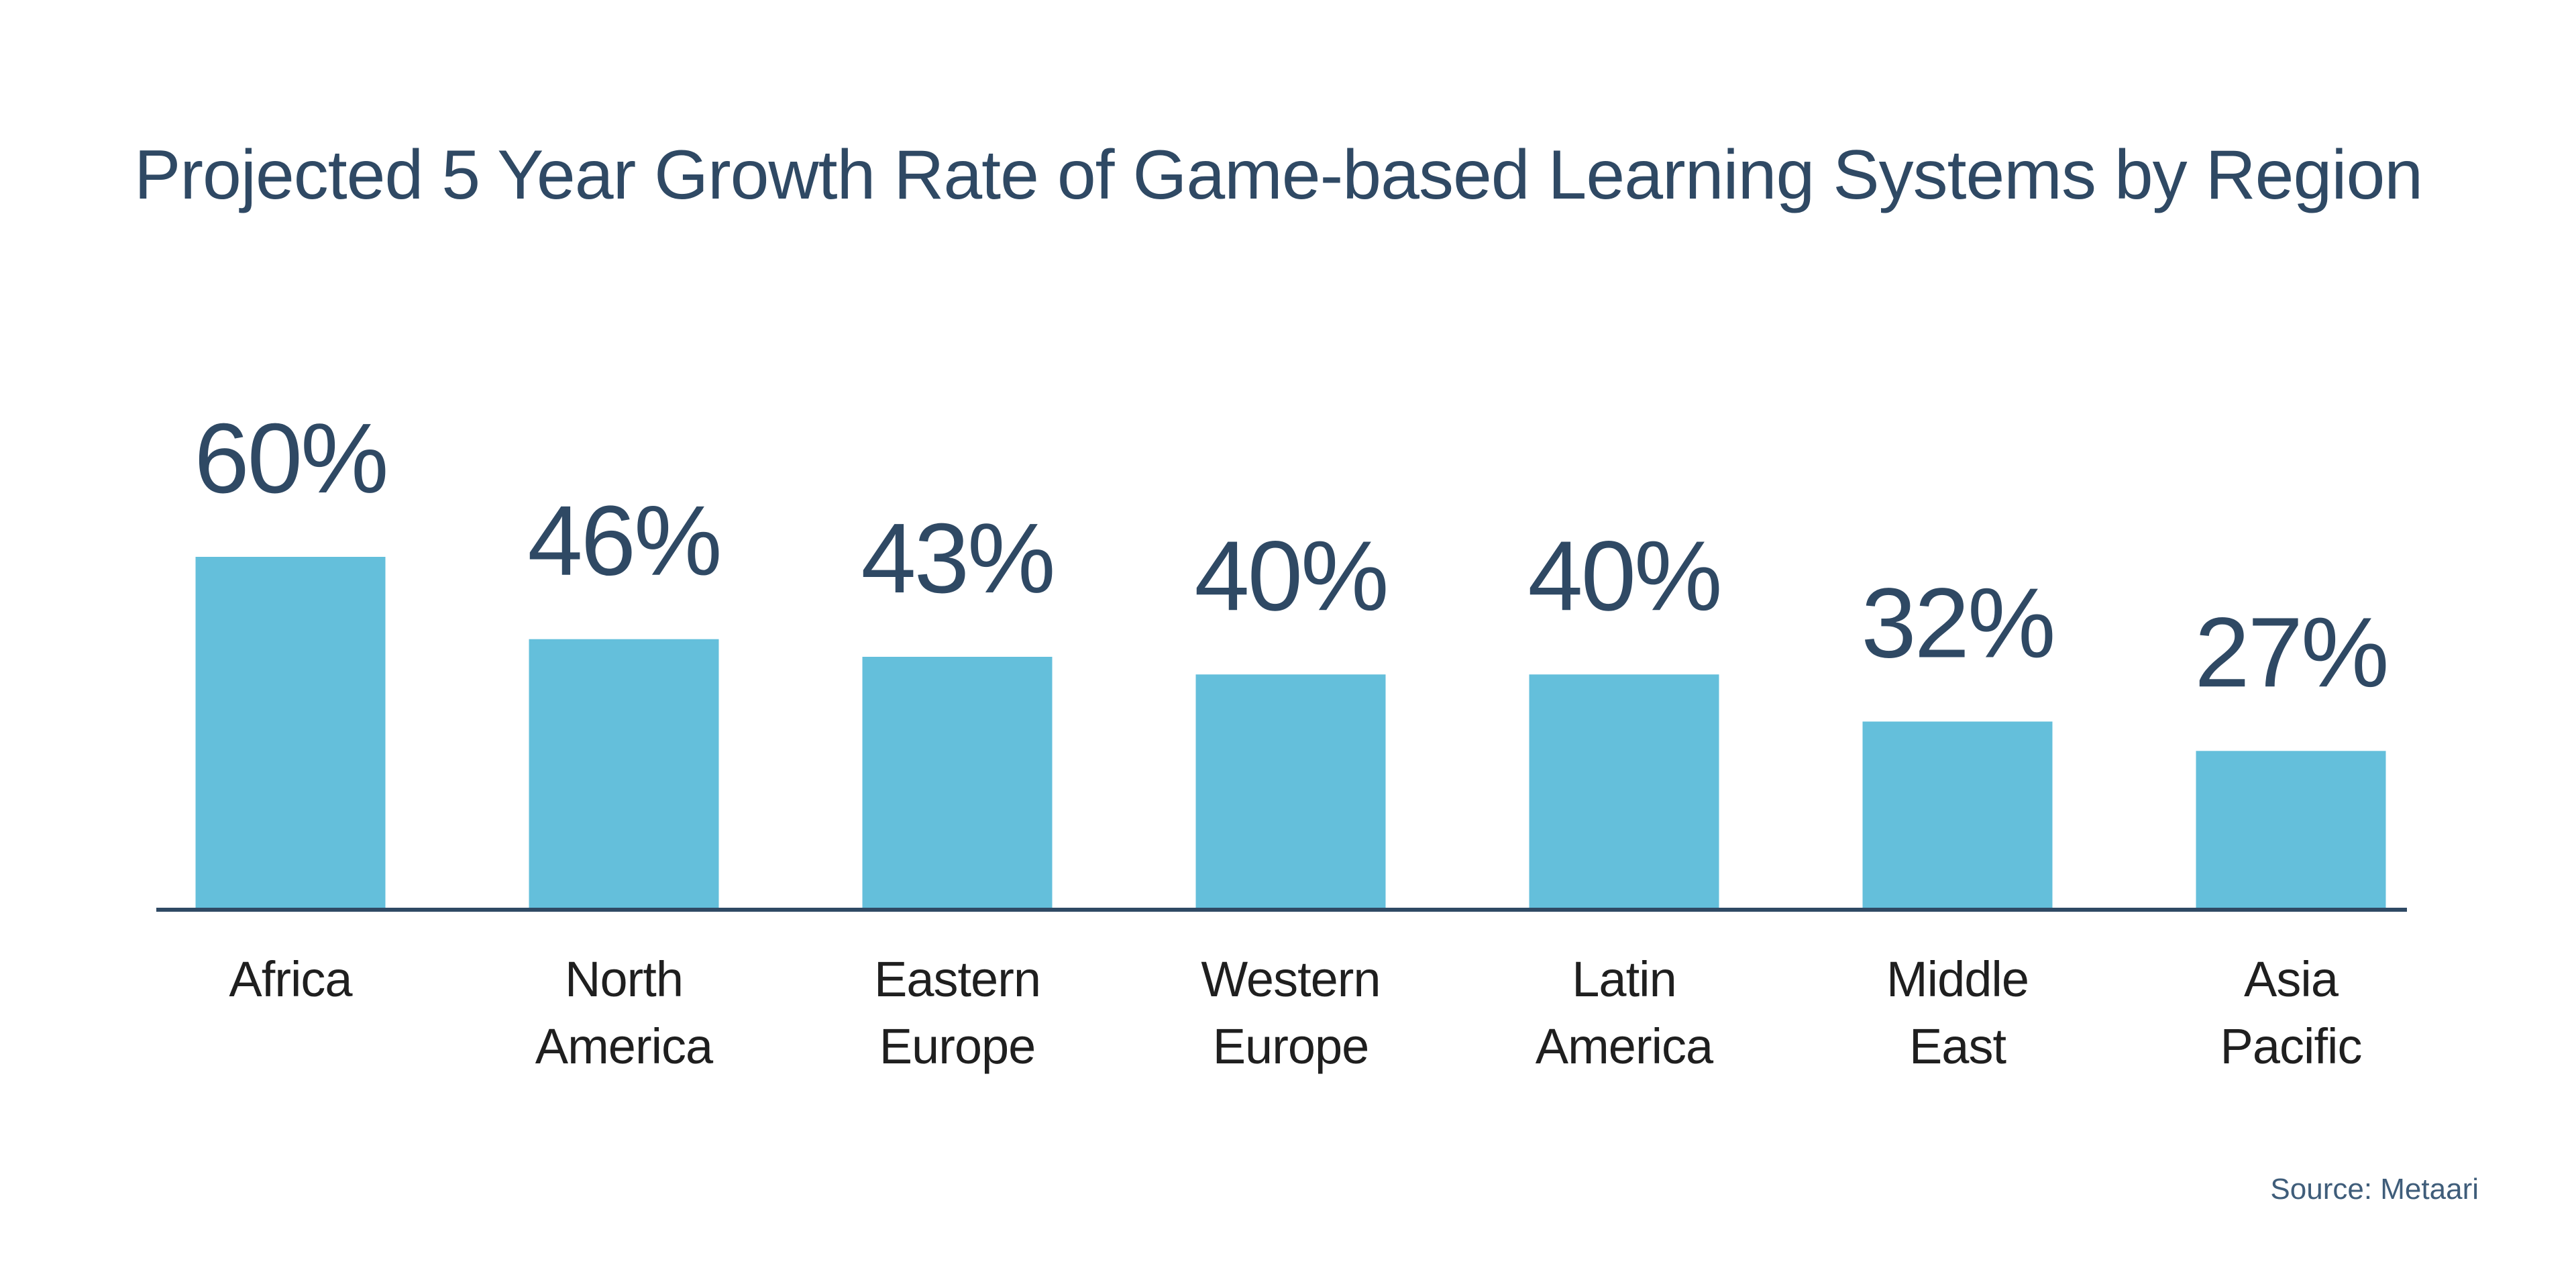  I want to click on bar-value-label: 60%, so click(290, 458).